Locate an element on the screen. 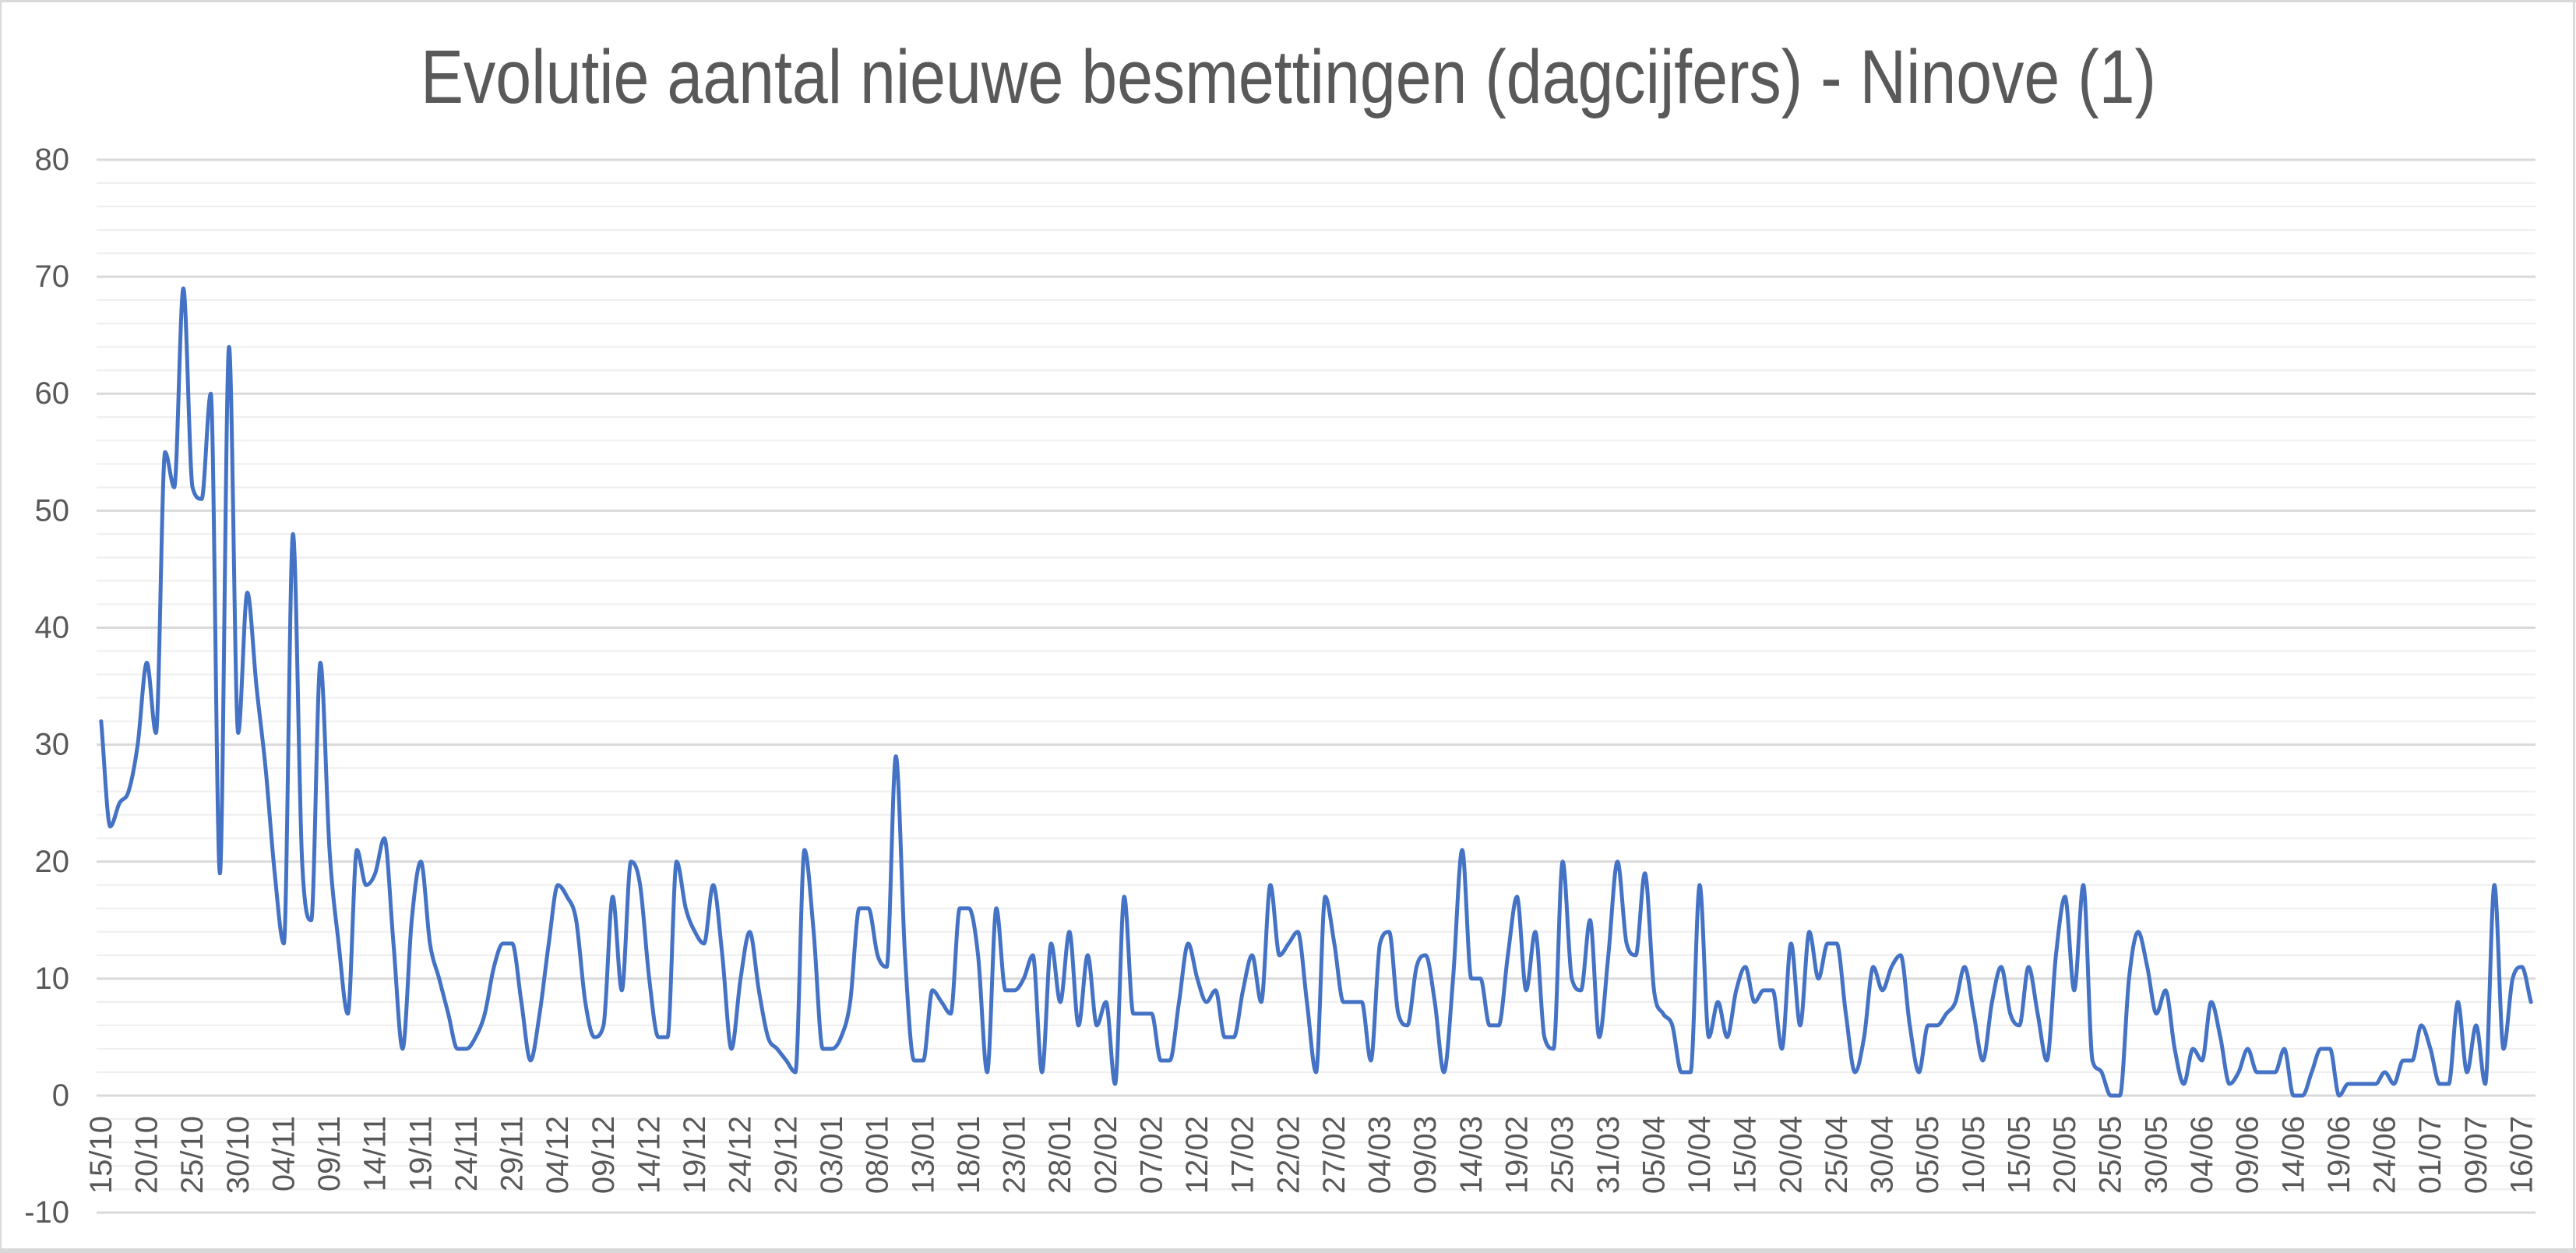  svg-text: 19/02 is located at coordinates (1516, 1155).